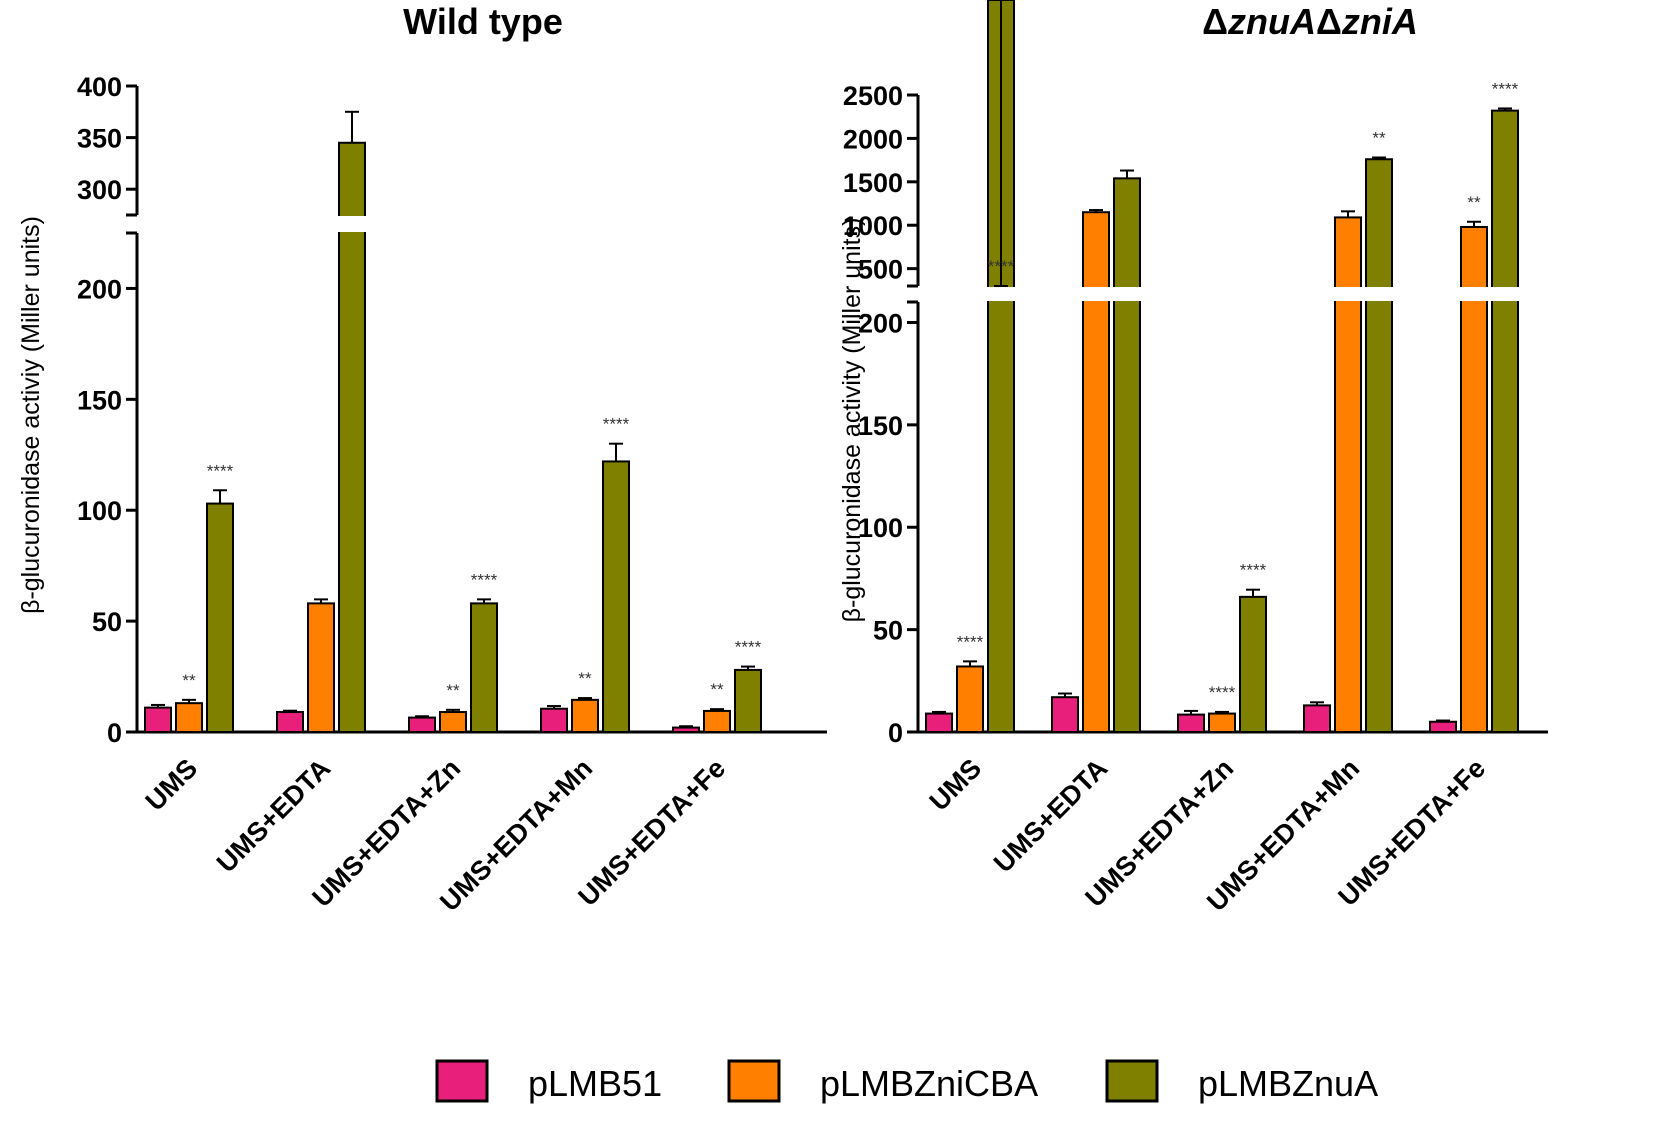 The height and width of the screenshot is (1122, 1654). I want to click on bar-plmbznua-ums, so click(220, 617).